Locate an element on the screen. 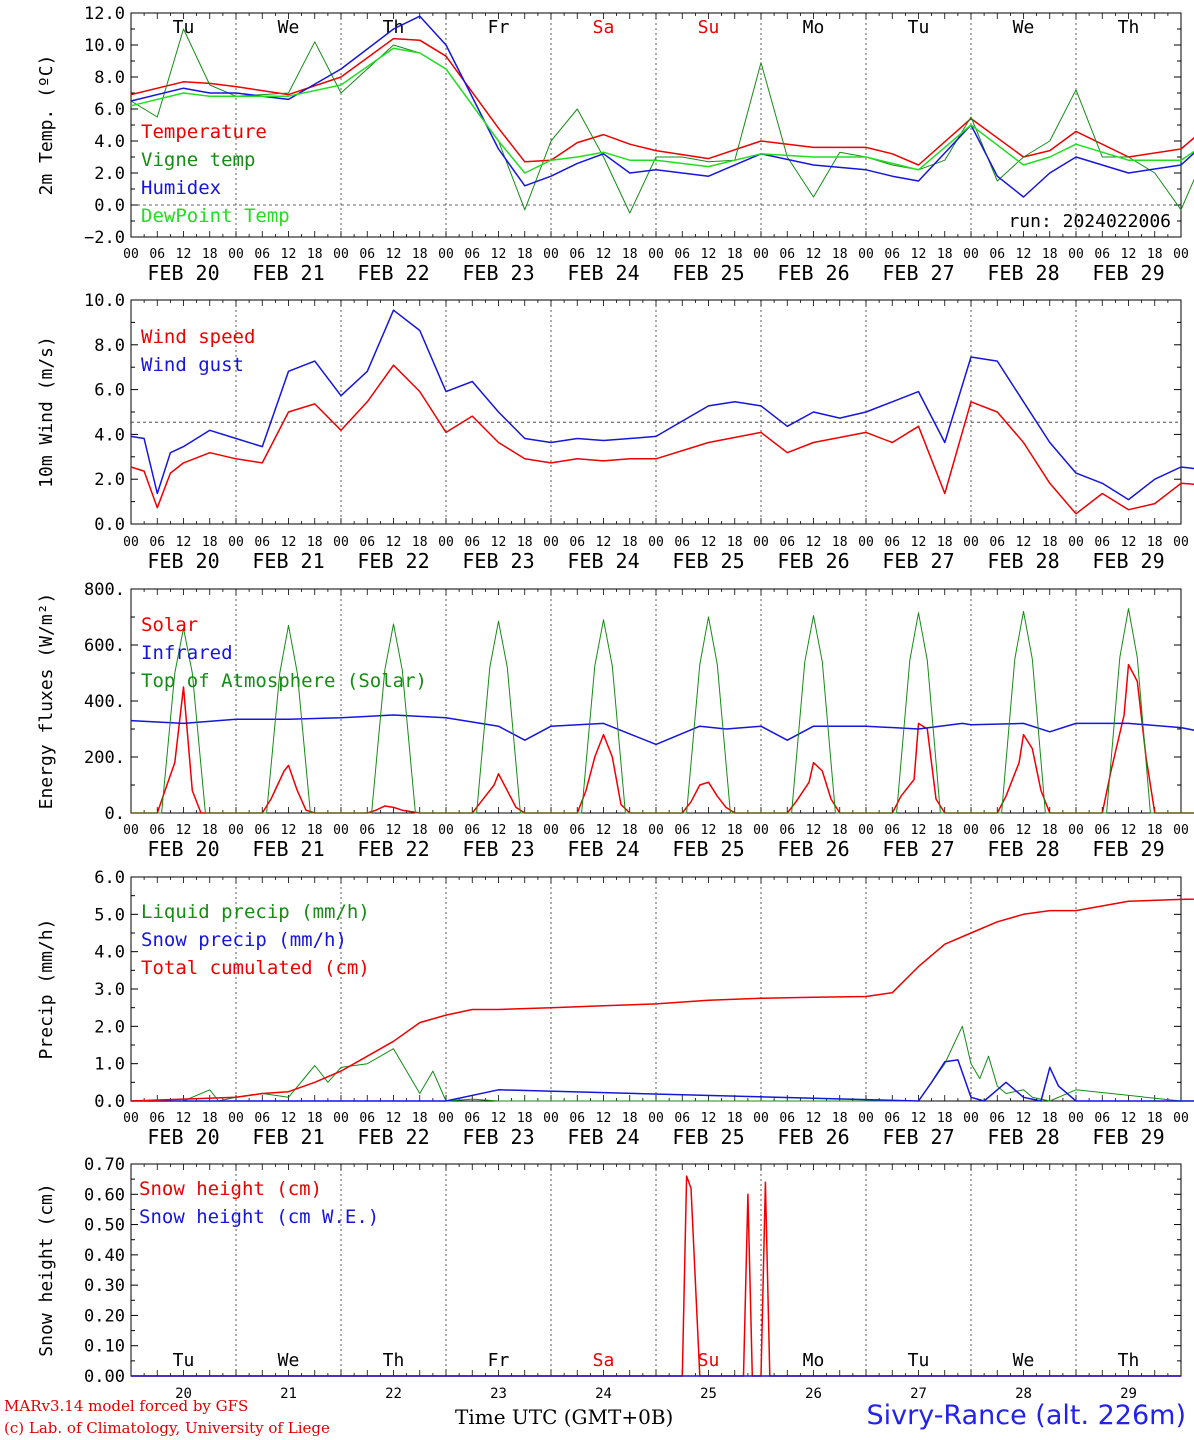 The width and height of the screenshot is (1194, 1440). legend-entry: Snow height (cm) is located at coordinates (230, 1189).